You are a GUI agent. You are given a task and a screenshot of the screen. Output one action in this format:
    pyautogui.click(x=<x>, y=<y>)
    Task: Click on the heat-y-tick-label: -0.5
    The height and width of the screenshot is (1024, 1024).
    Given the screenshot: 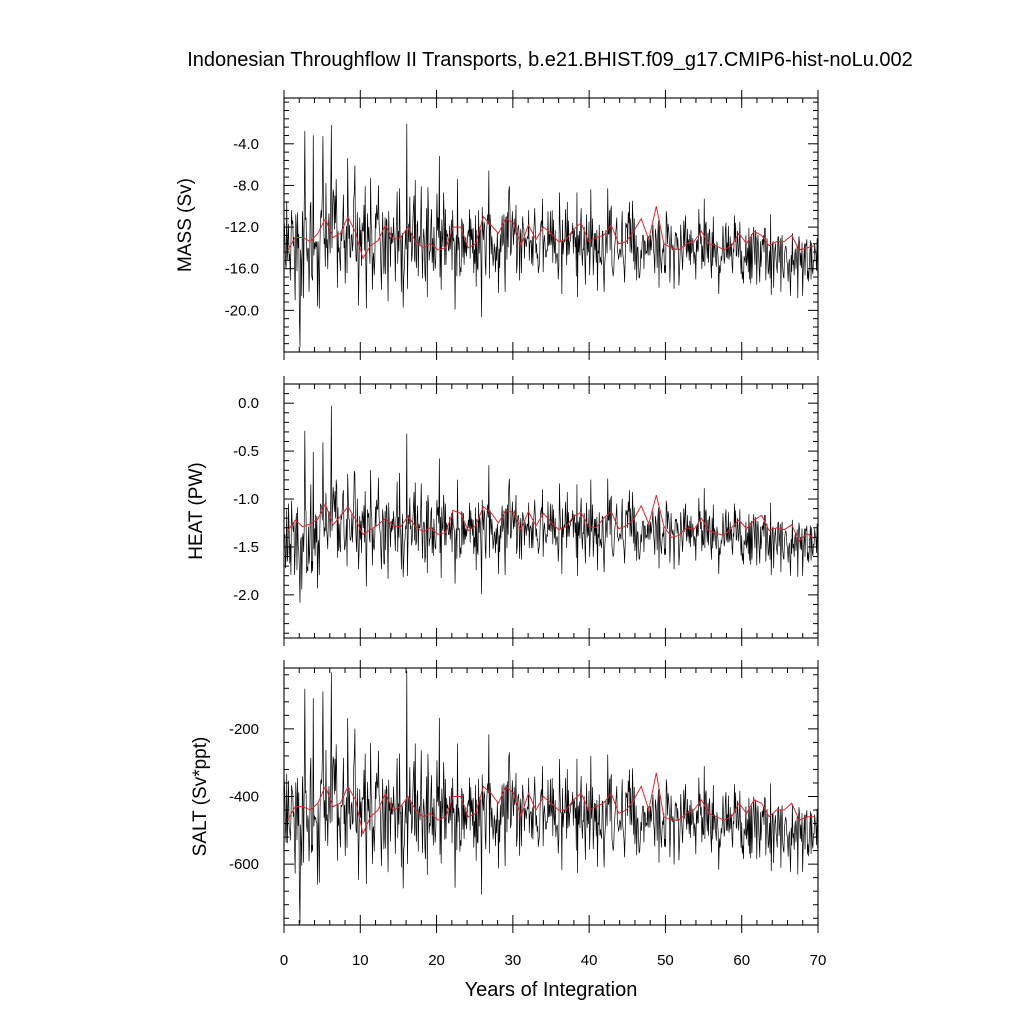 What is the action you would take?
    pyautogui.click(x=246, y=451)
    